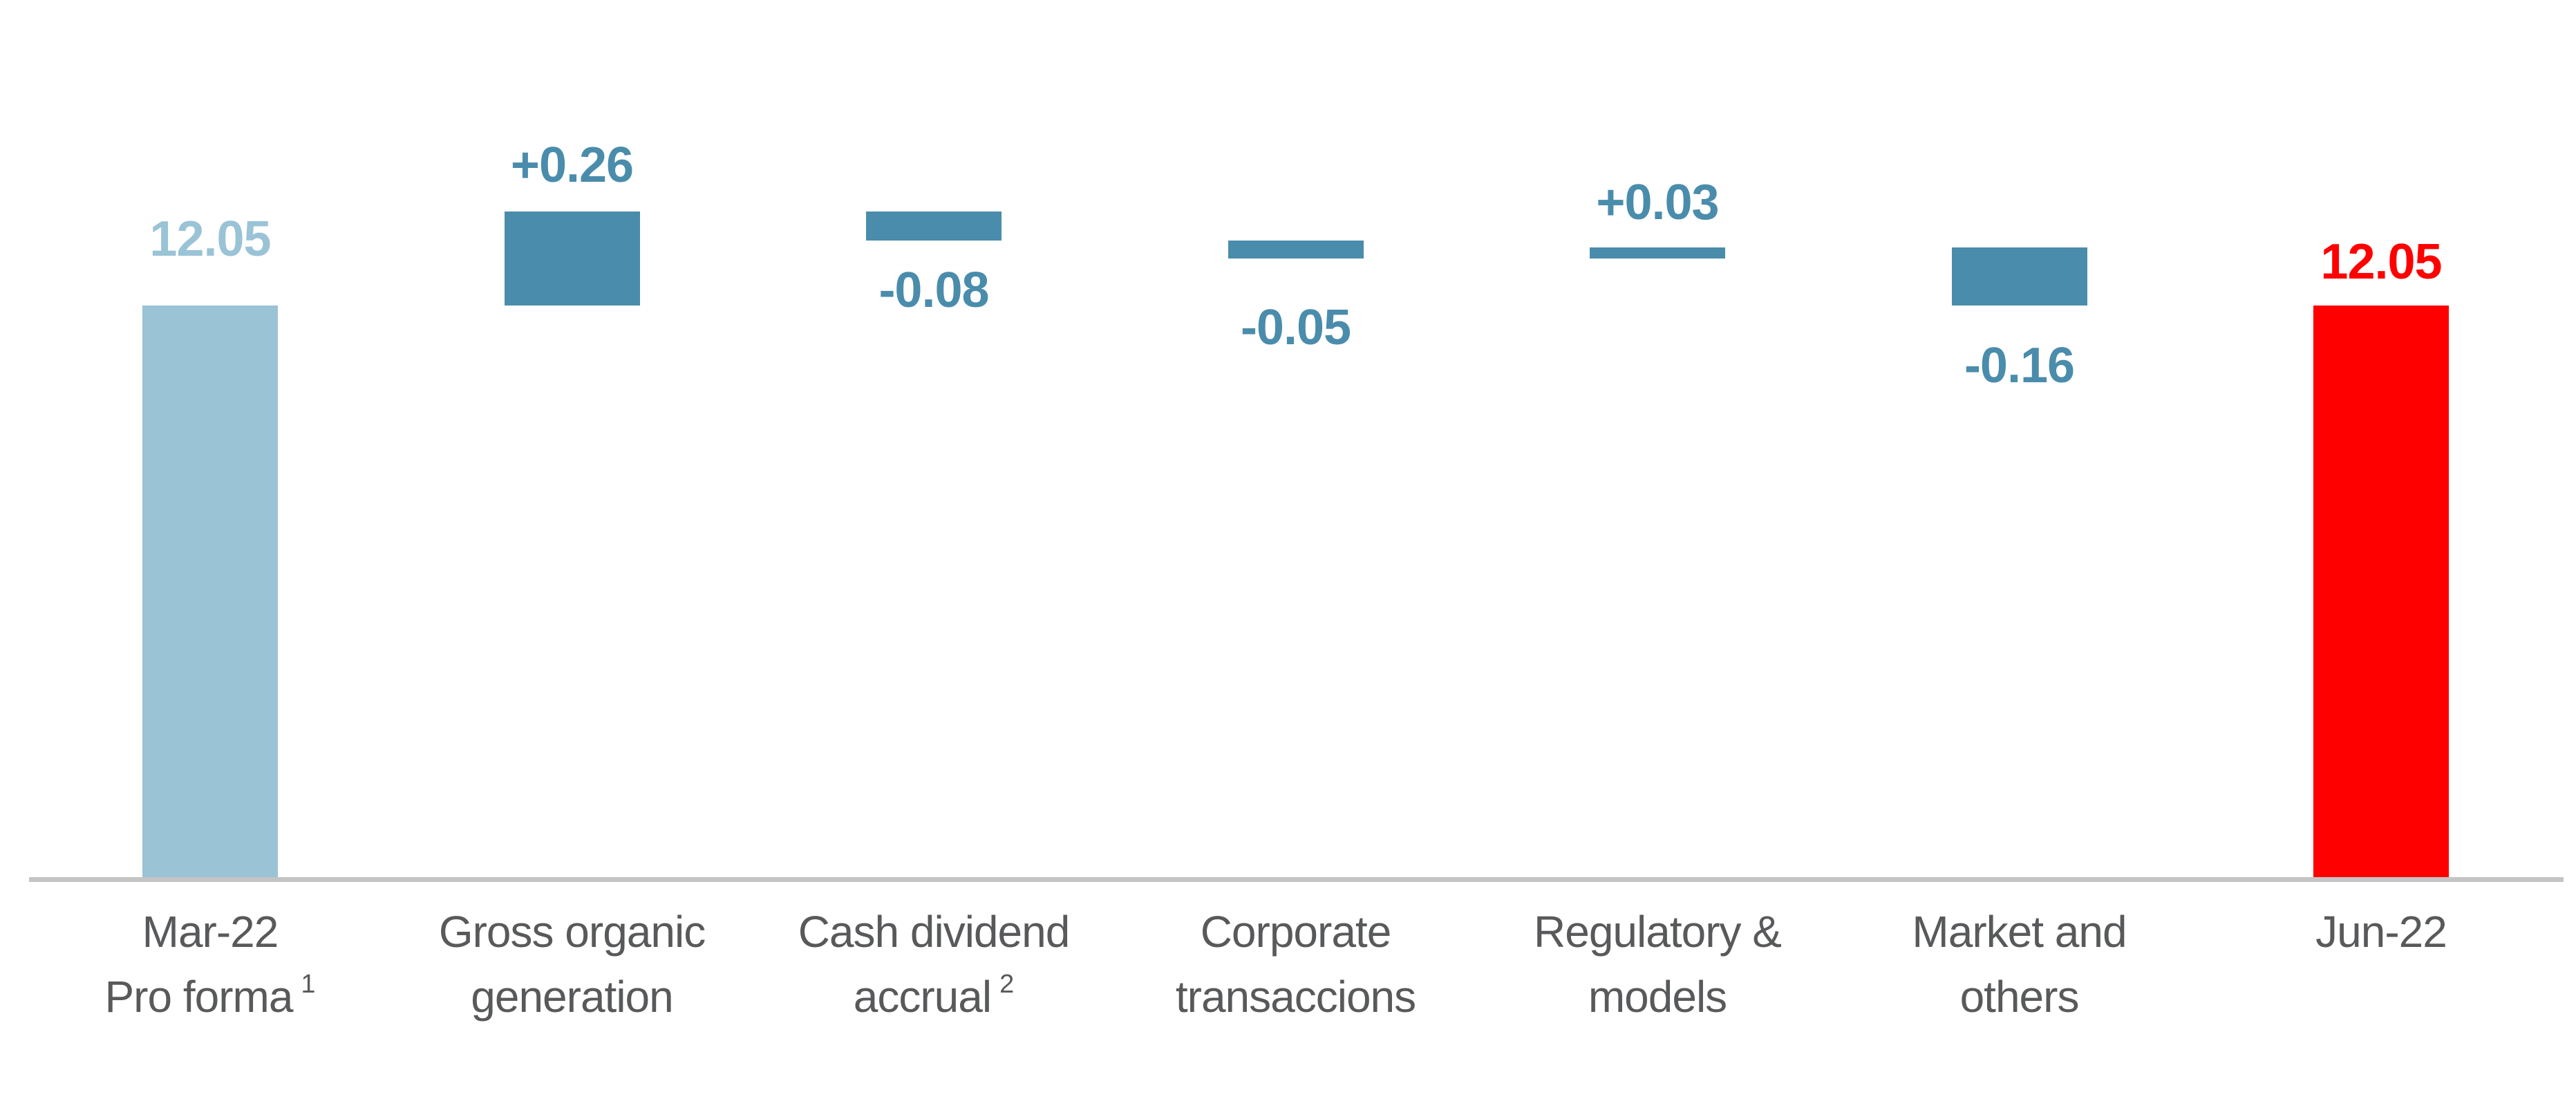 This screenshot has height=1099, width=2576. I want to click on bar-mar-22-pro-forma, so click(210, 591).